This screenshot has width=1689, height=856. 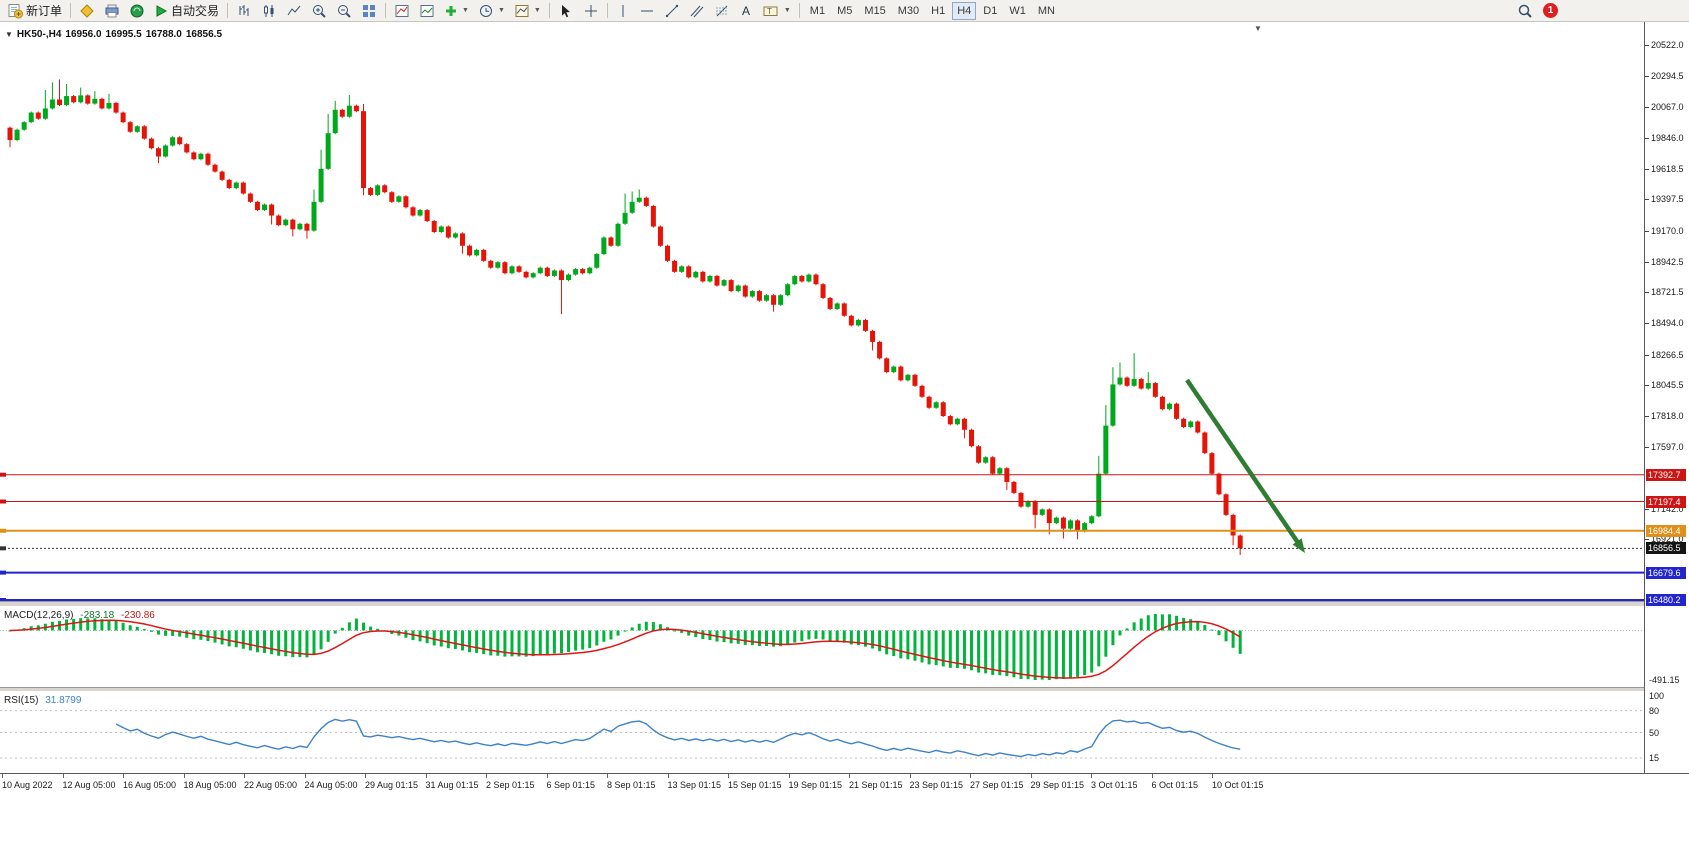 What do you see at coordinates (15, 11) in the screenshot?
I see `new-order-icon` at bounding box center [15, 11].